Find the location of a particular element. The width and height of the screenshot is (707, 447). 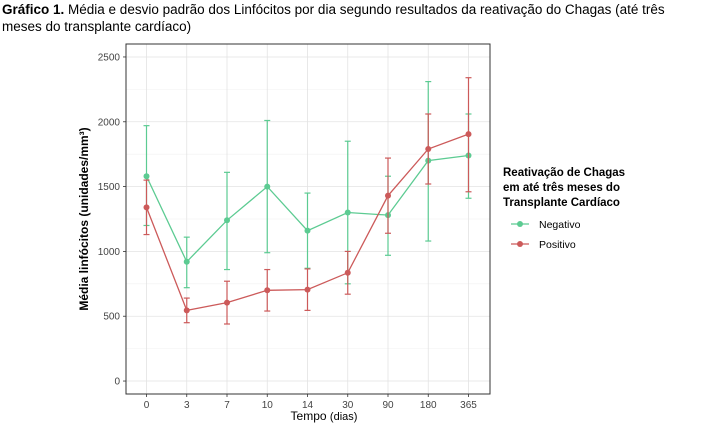

legend-key-point-positivo is located at coordinates (520, 244).